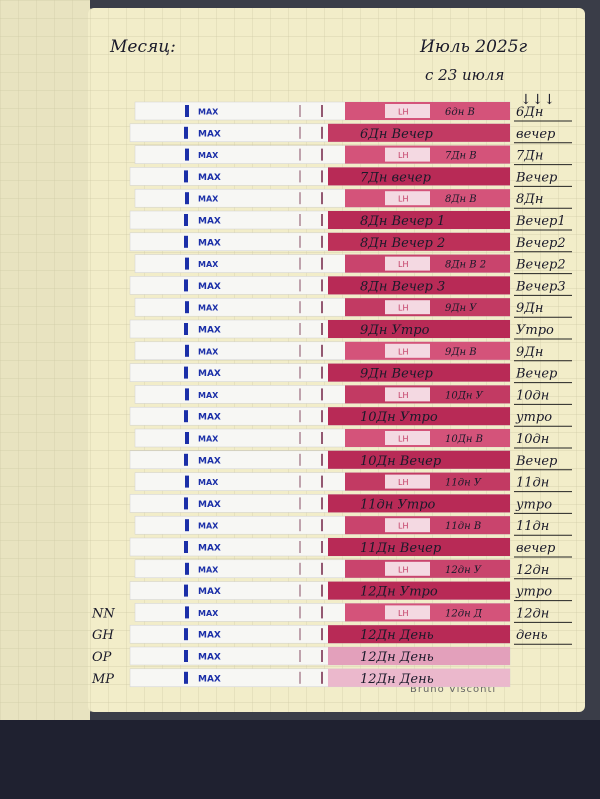 The width and height of the screenshot is (600, 799). Describe the element at coordinates (401, 461) in the screenshot. I see `strip-label: 10Дн Вечер` at that location.